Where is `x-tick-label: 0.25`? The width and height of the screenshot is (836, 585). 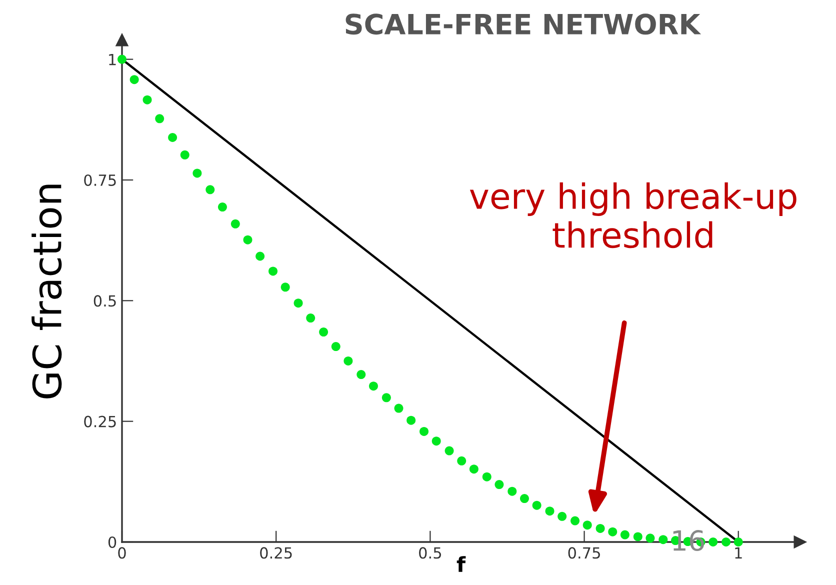
x-tick-label: 0.25 is located at coordinates (276, 553).